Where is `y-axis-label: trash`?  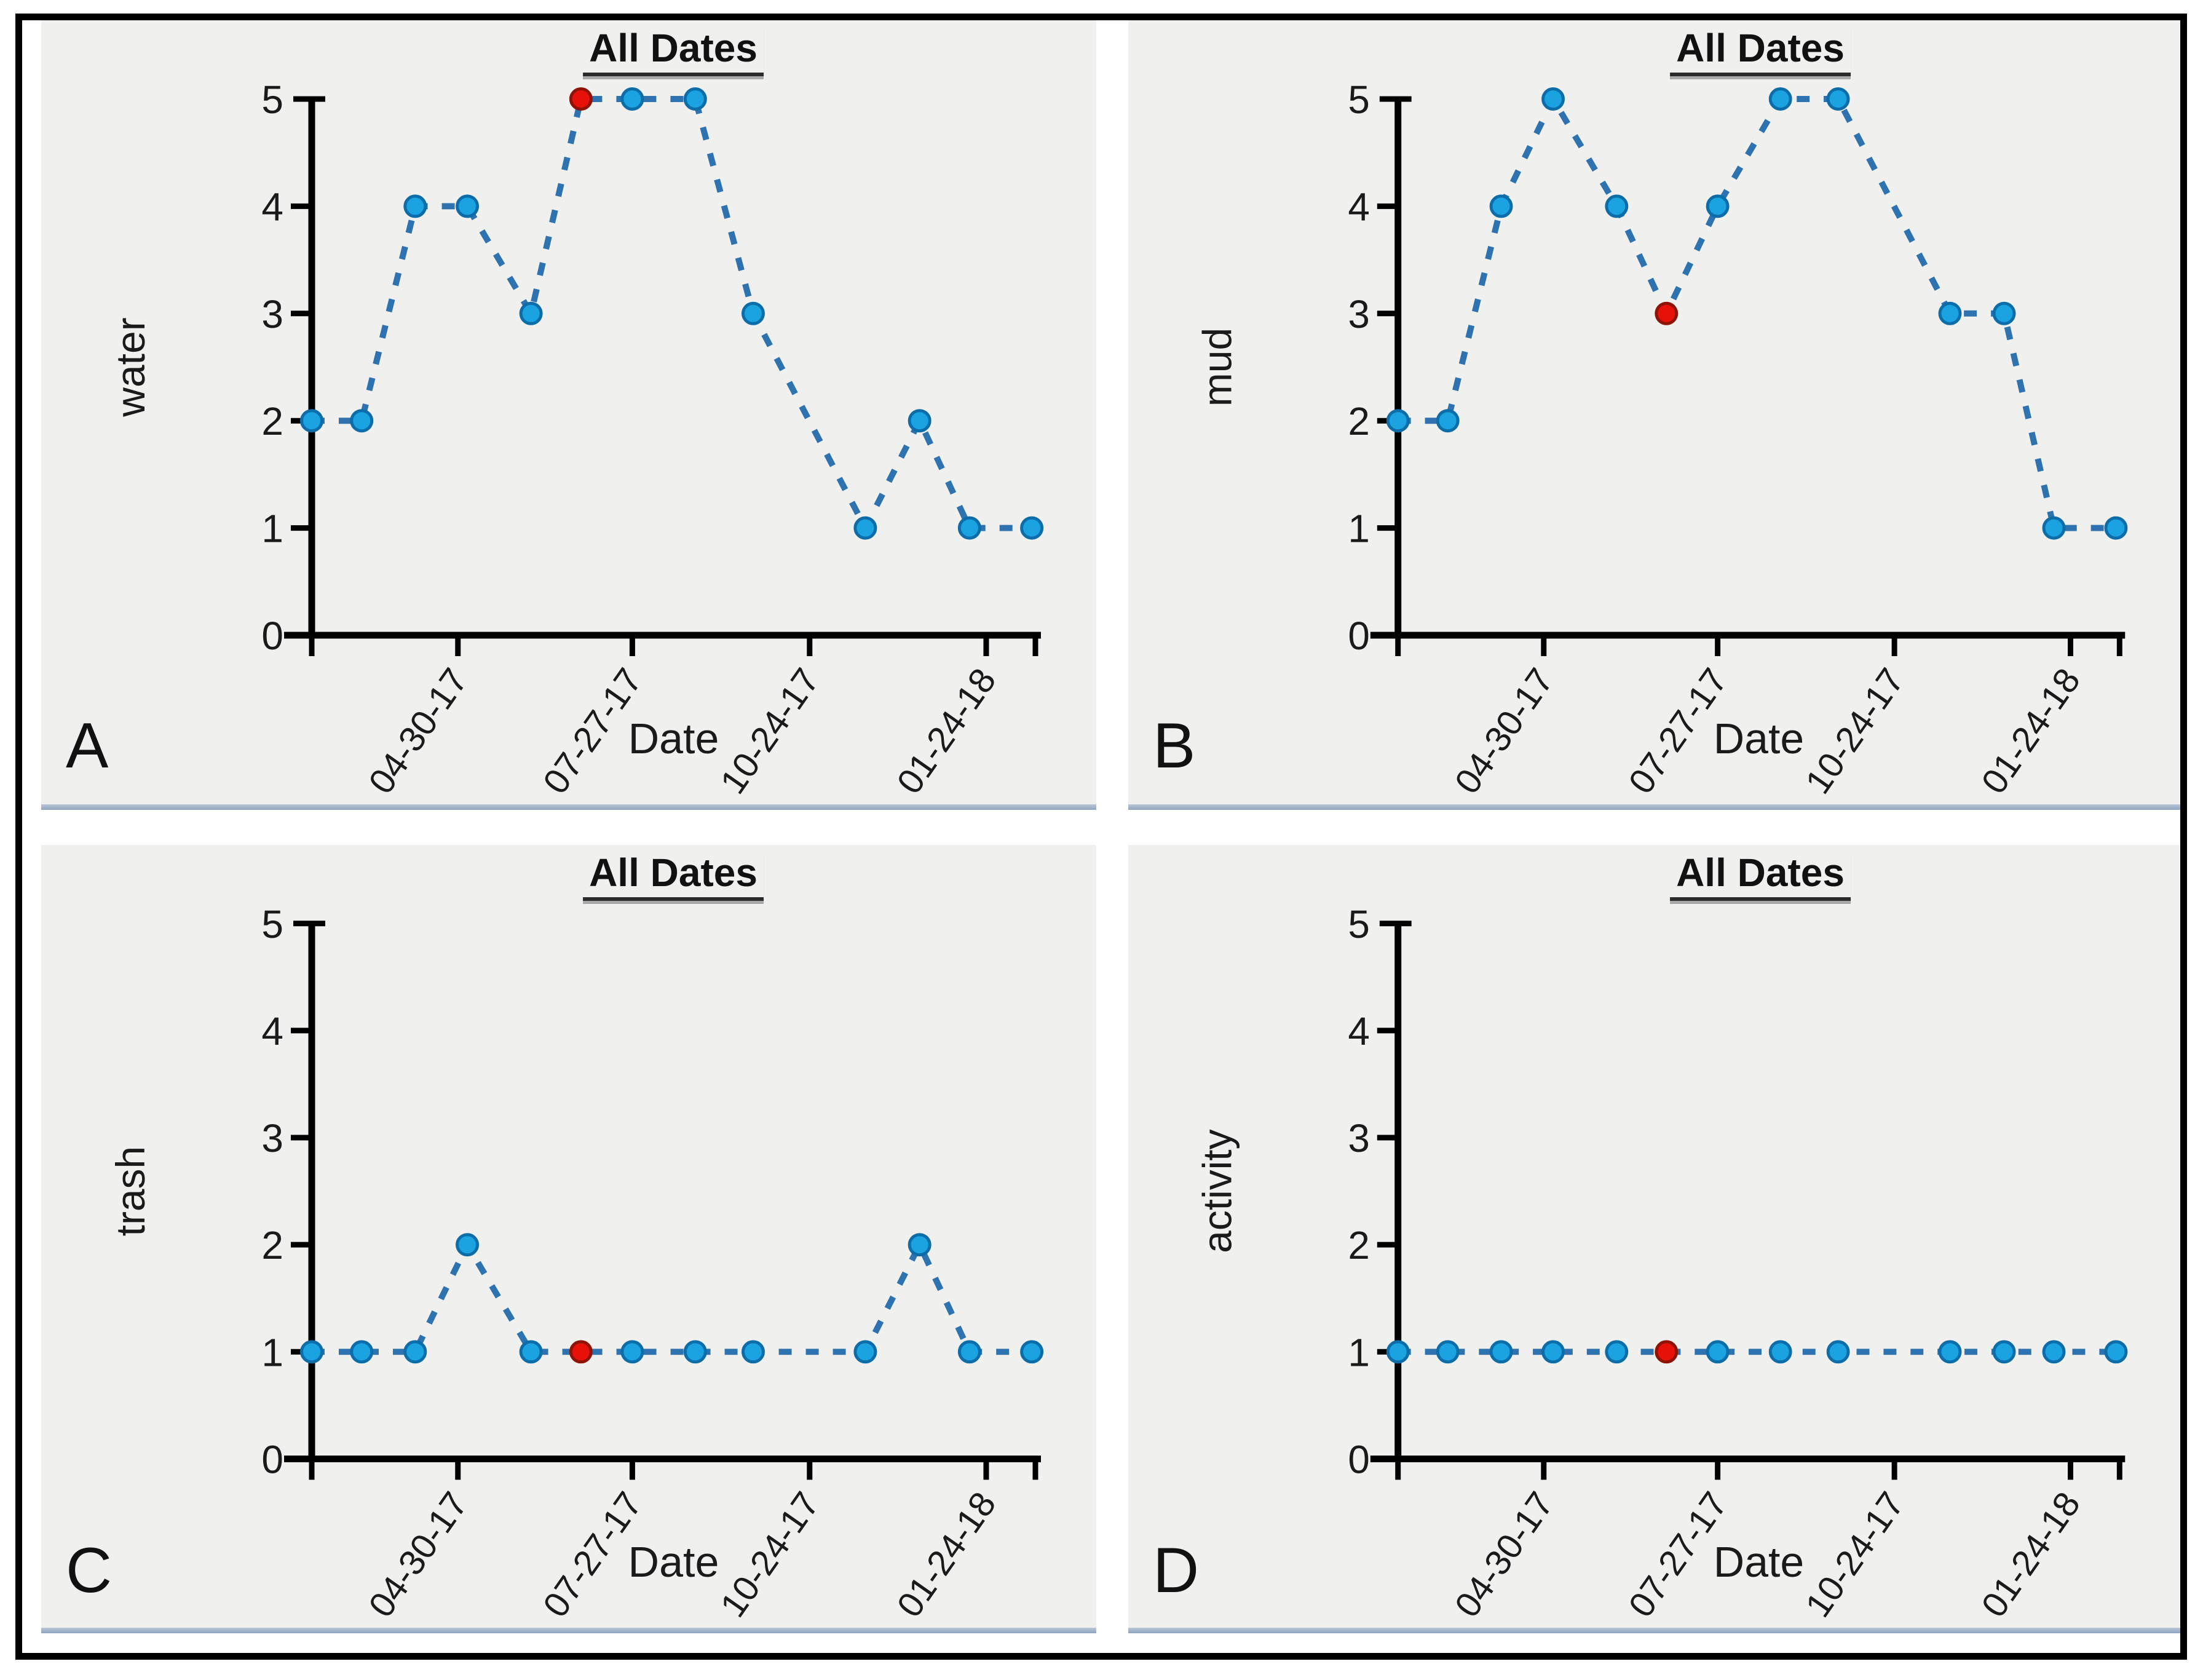 y-axis-label: trash is located at coordinates (130, 1191).